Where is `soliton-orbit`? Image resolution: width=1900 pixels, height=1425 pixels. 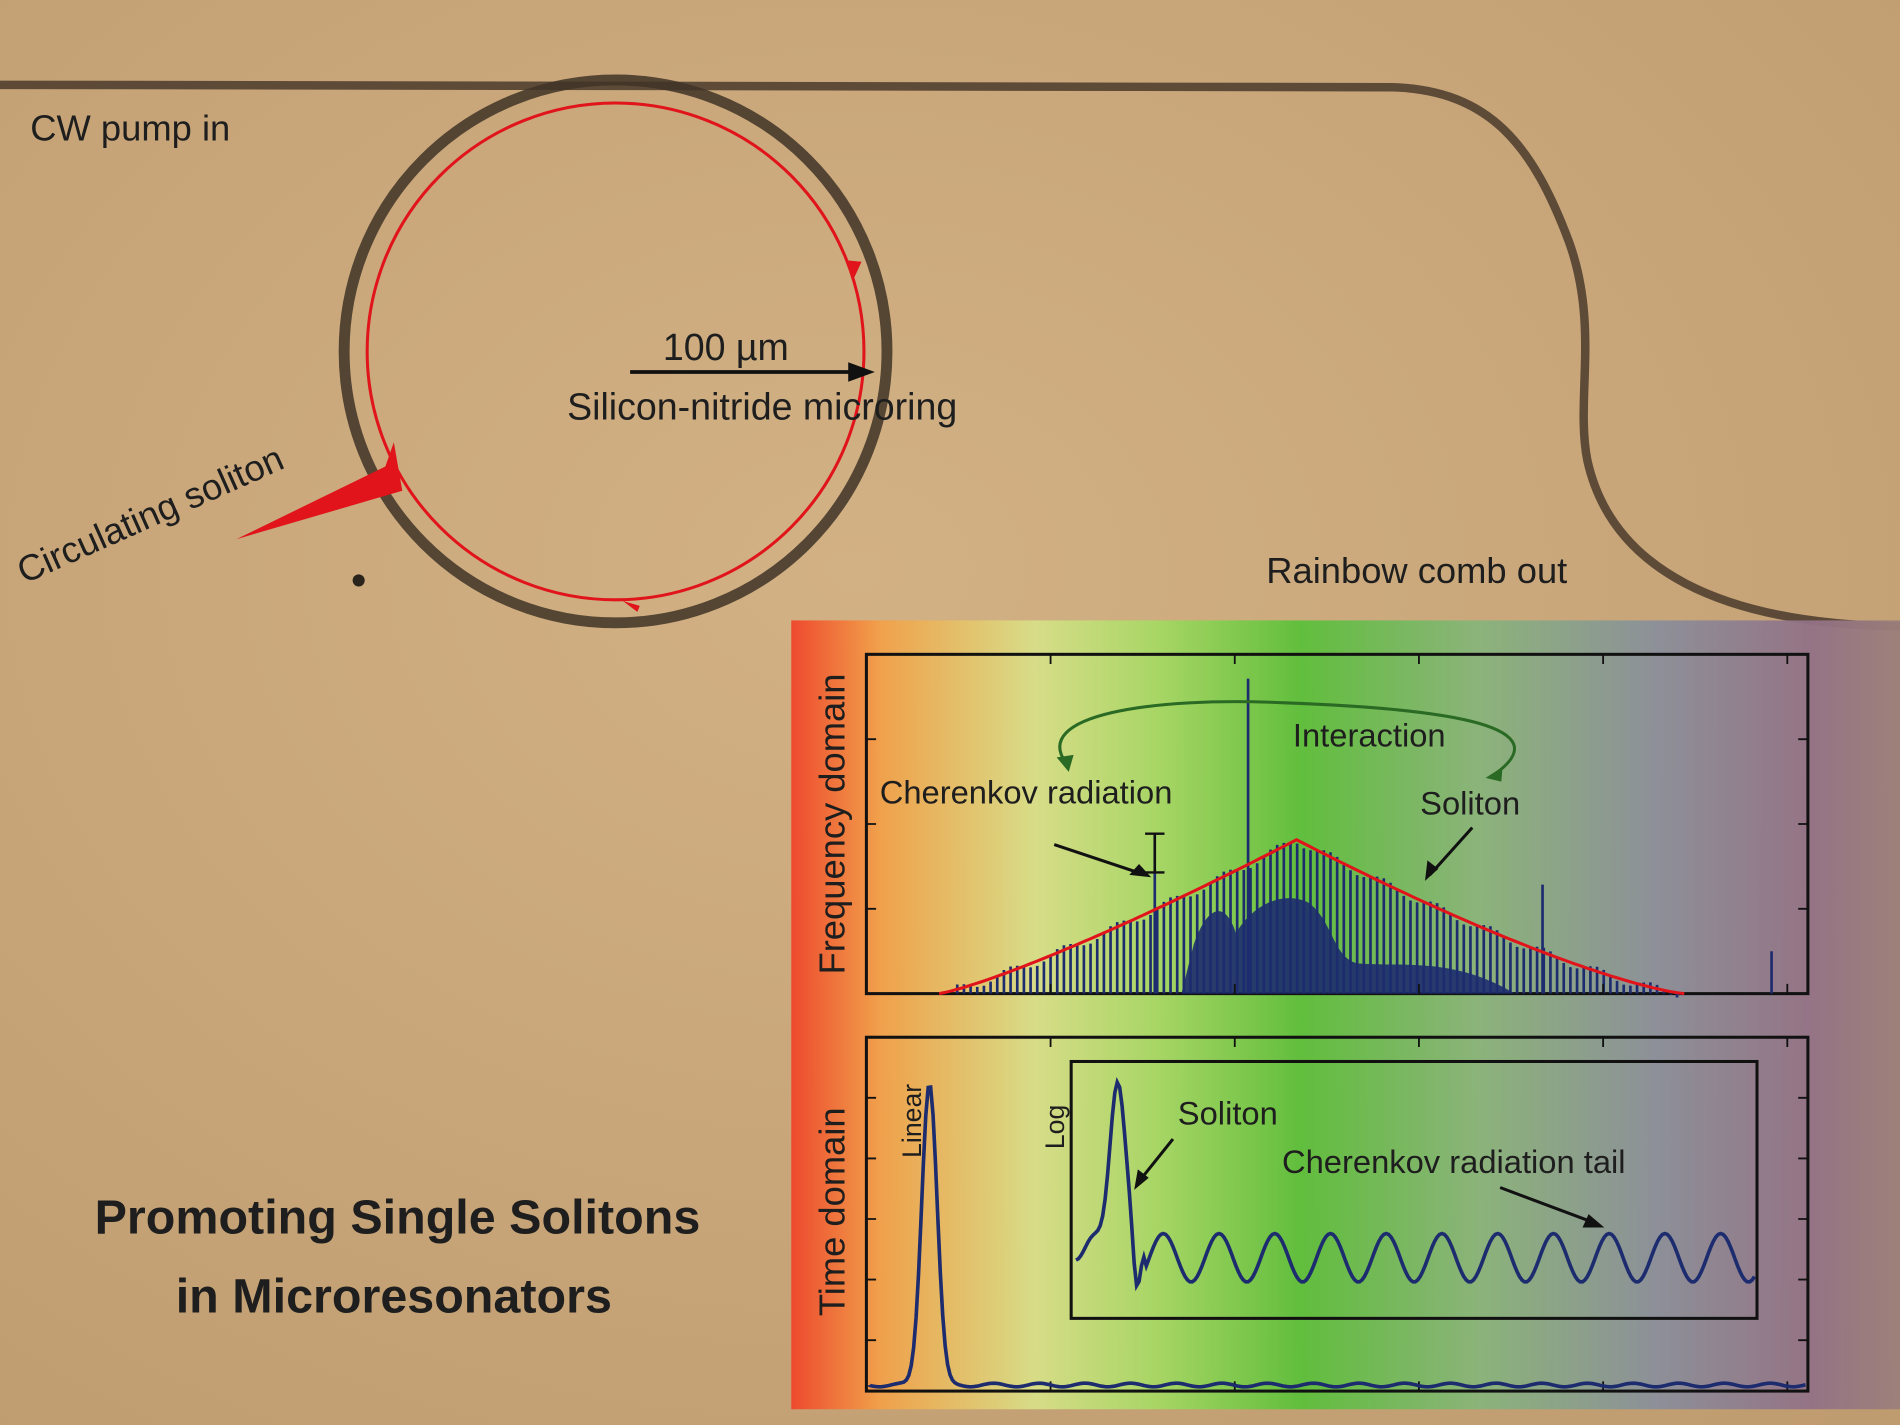 soliton-orbit is located at coordinates (615, 351).